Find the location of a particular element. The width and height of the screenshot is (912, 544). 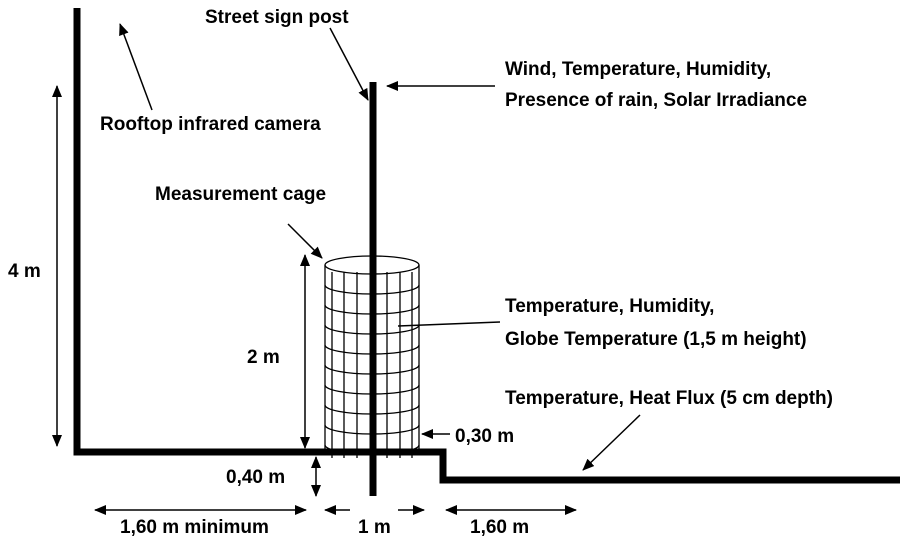

label: Rooftop infrared camera is located at coordinates (210, 124).